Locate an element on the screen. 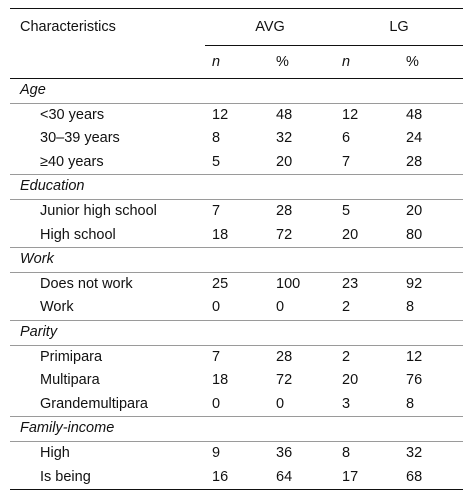  header-row: Characteristics AVG LG is located at coordinates (237, 27).